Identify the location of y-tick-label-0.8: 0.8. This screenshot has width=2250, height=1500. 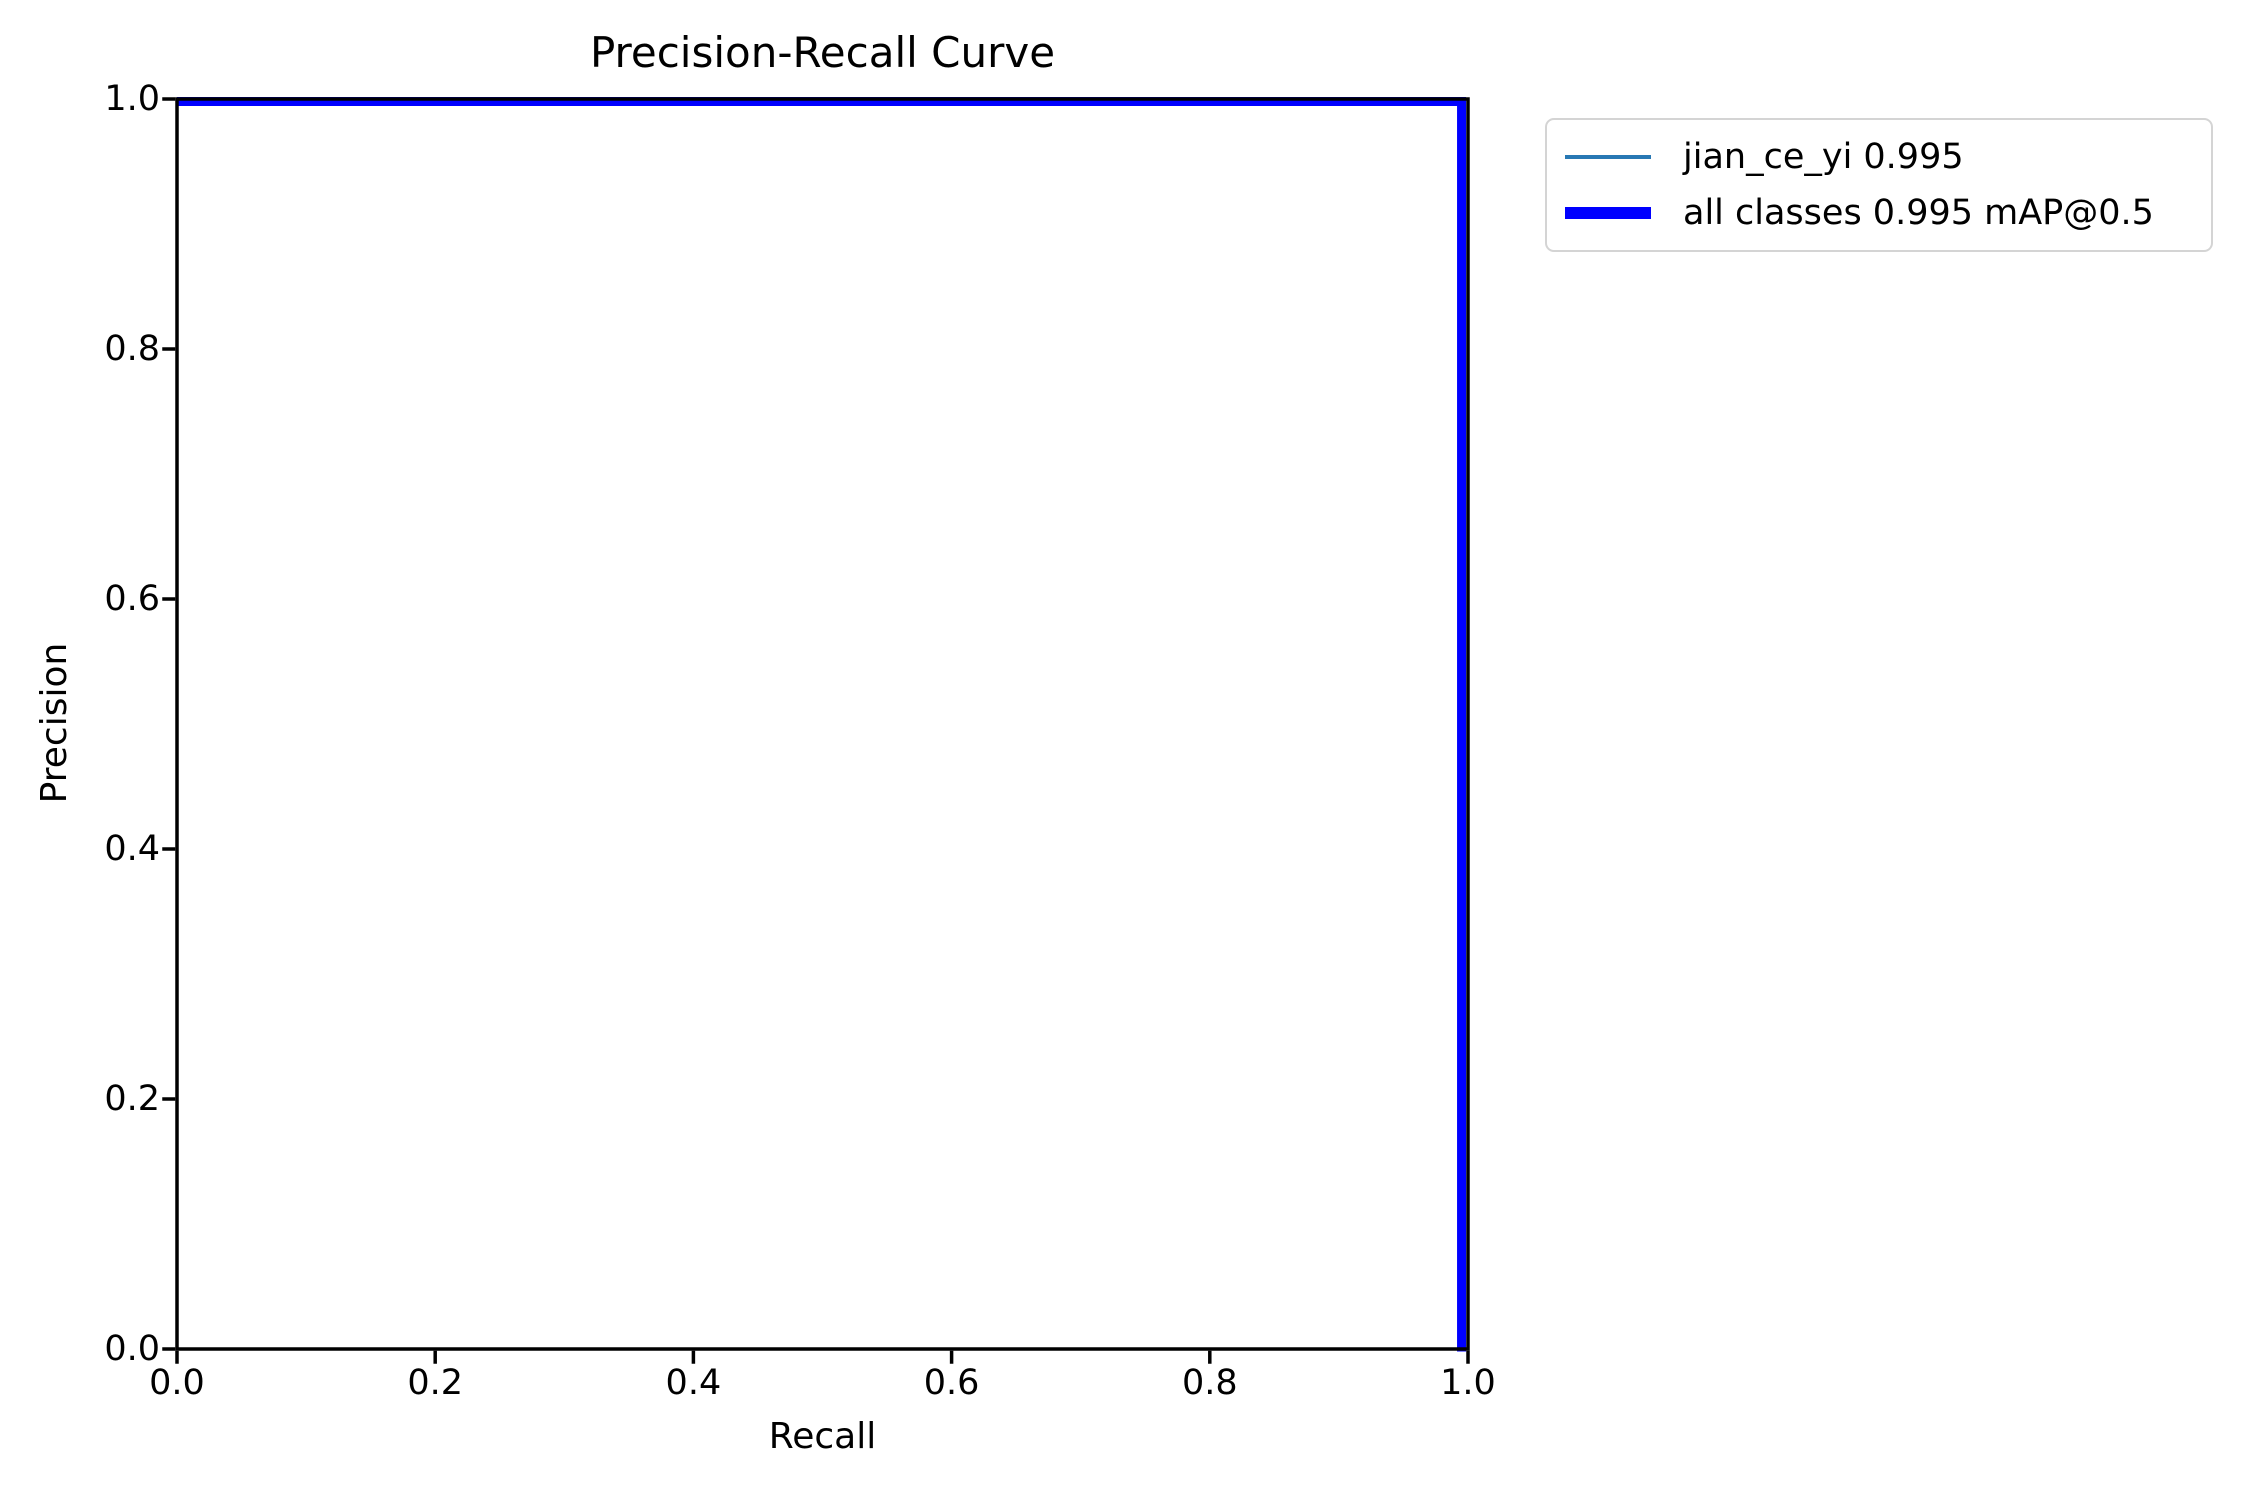
(132, 349).